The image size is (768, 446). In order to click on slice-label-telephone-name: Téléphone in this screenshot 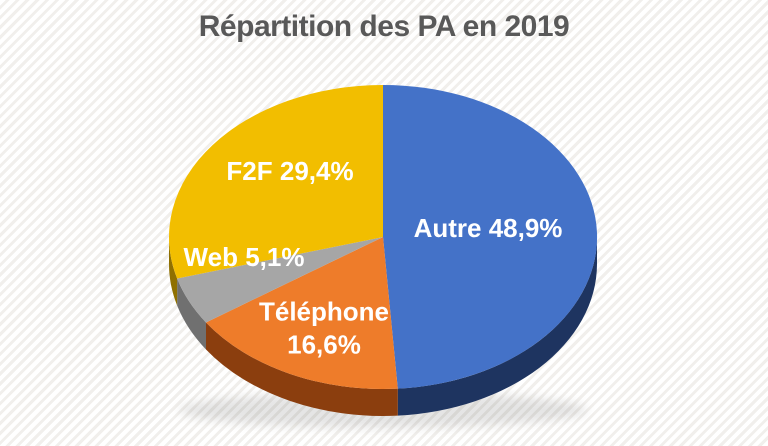, I will do `click(324, 311)`.